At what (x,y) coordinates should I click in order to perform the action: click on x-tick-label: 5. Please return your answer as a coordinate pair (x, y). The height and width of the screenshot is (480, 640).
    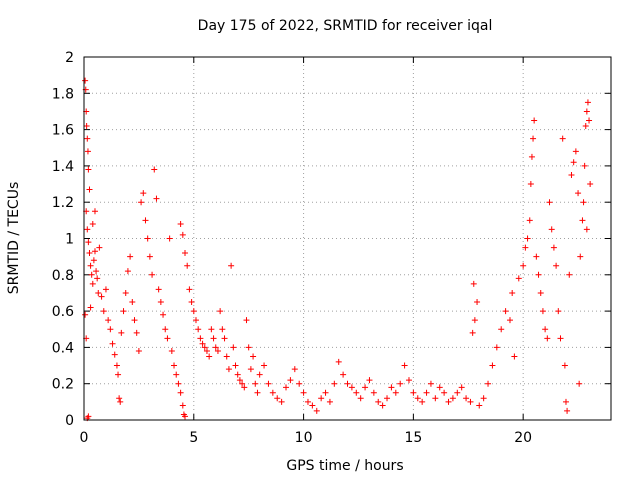
    Looking at the image, I should click on (193, 438).